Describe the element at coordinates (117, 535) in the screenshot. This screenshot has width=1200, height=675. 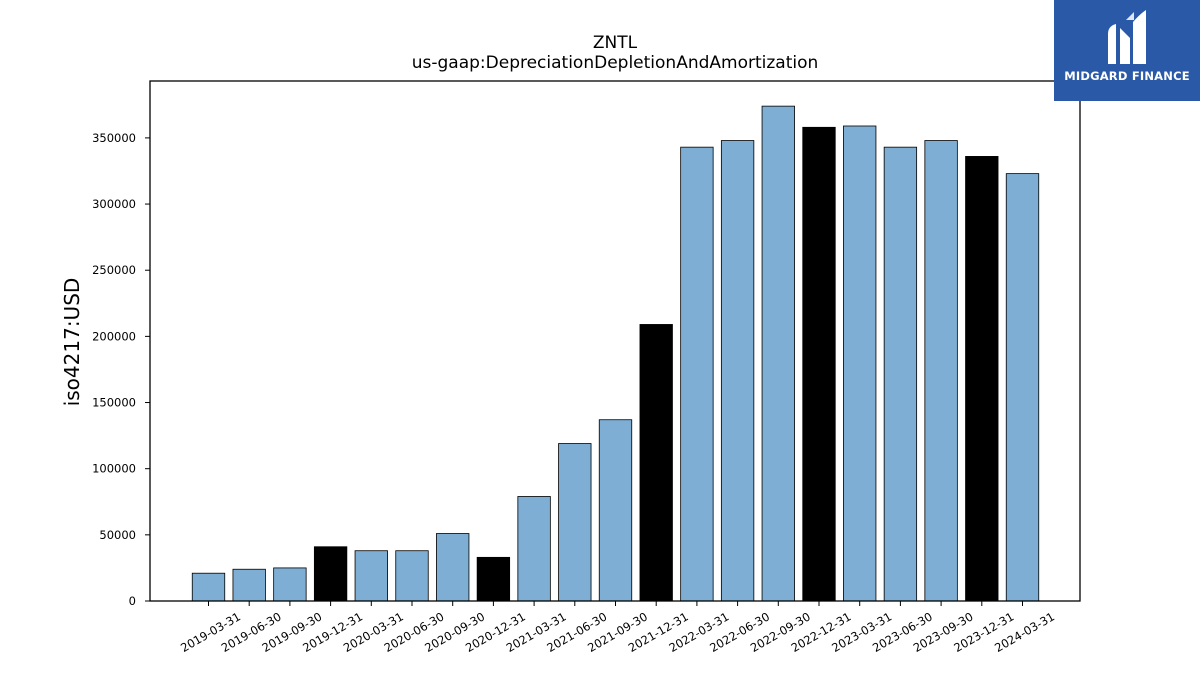
I see `y-tick-label: 50000` at that location.